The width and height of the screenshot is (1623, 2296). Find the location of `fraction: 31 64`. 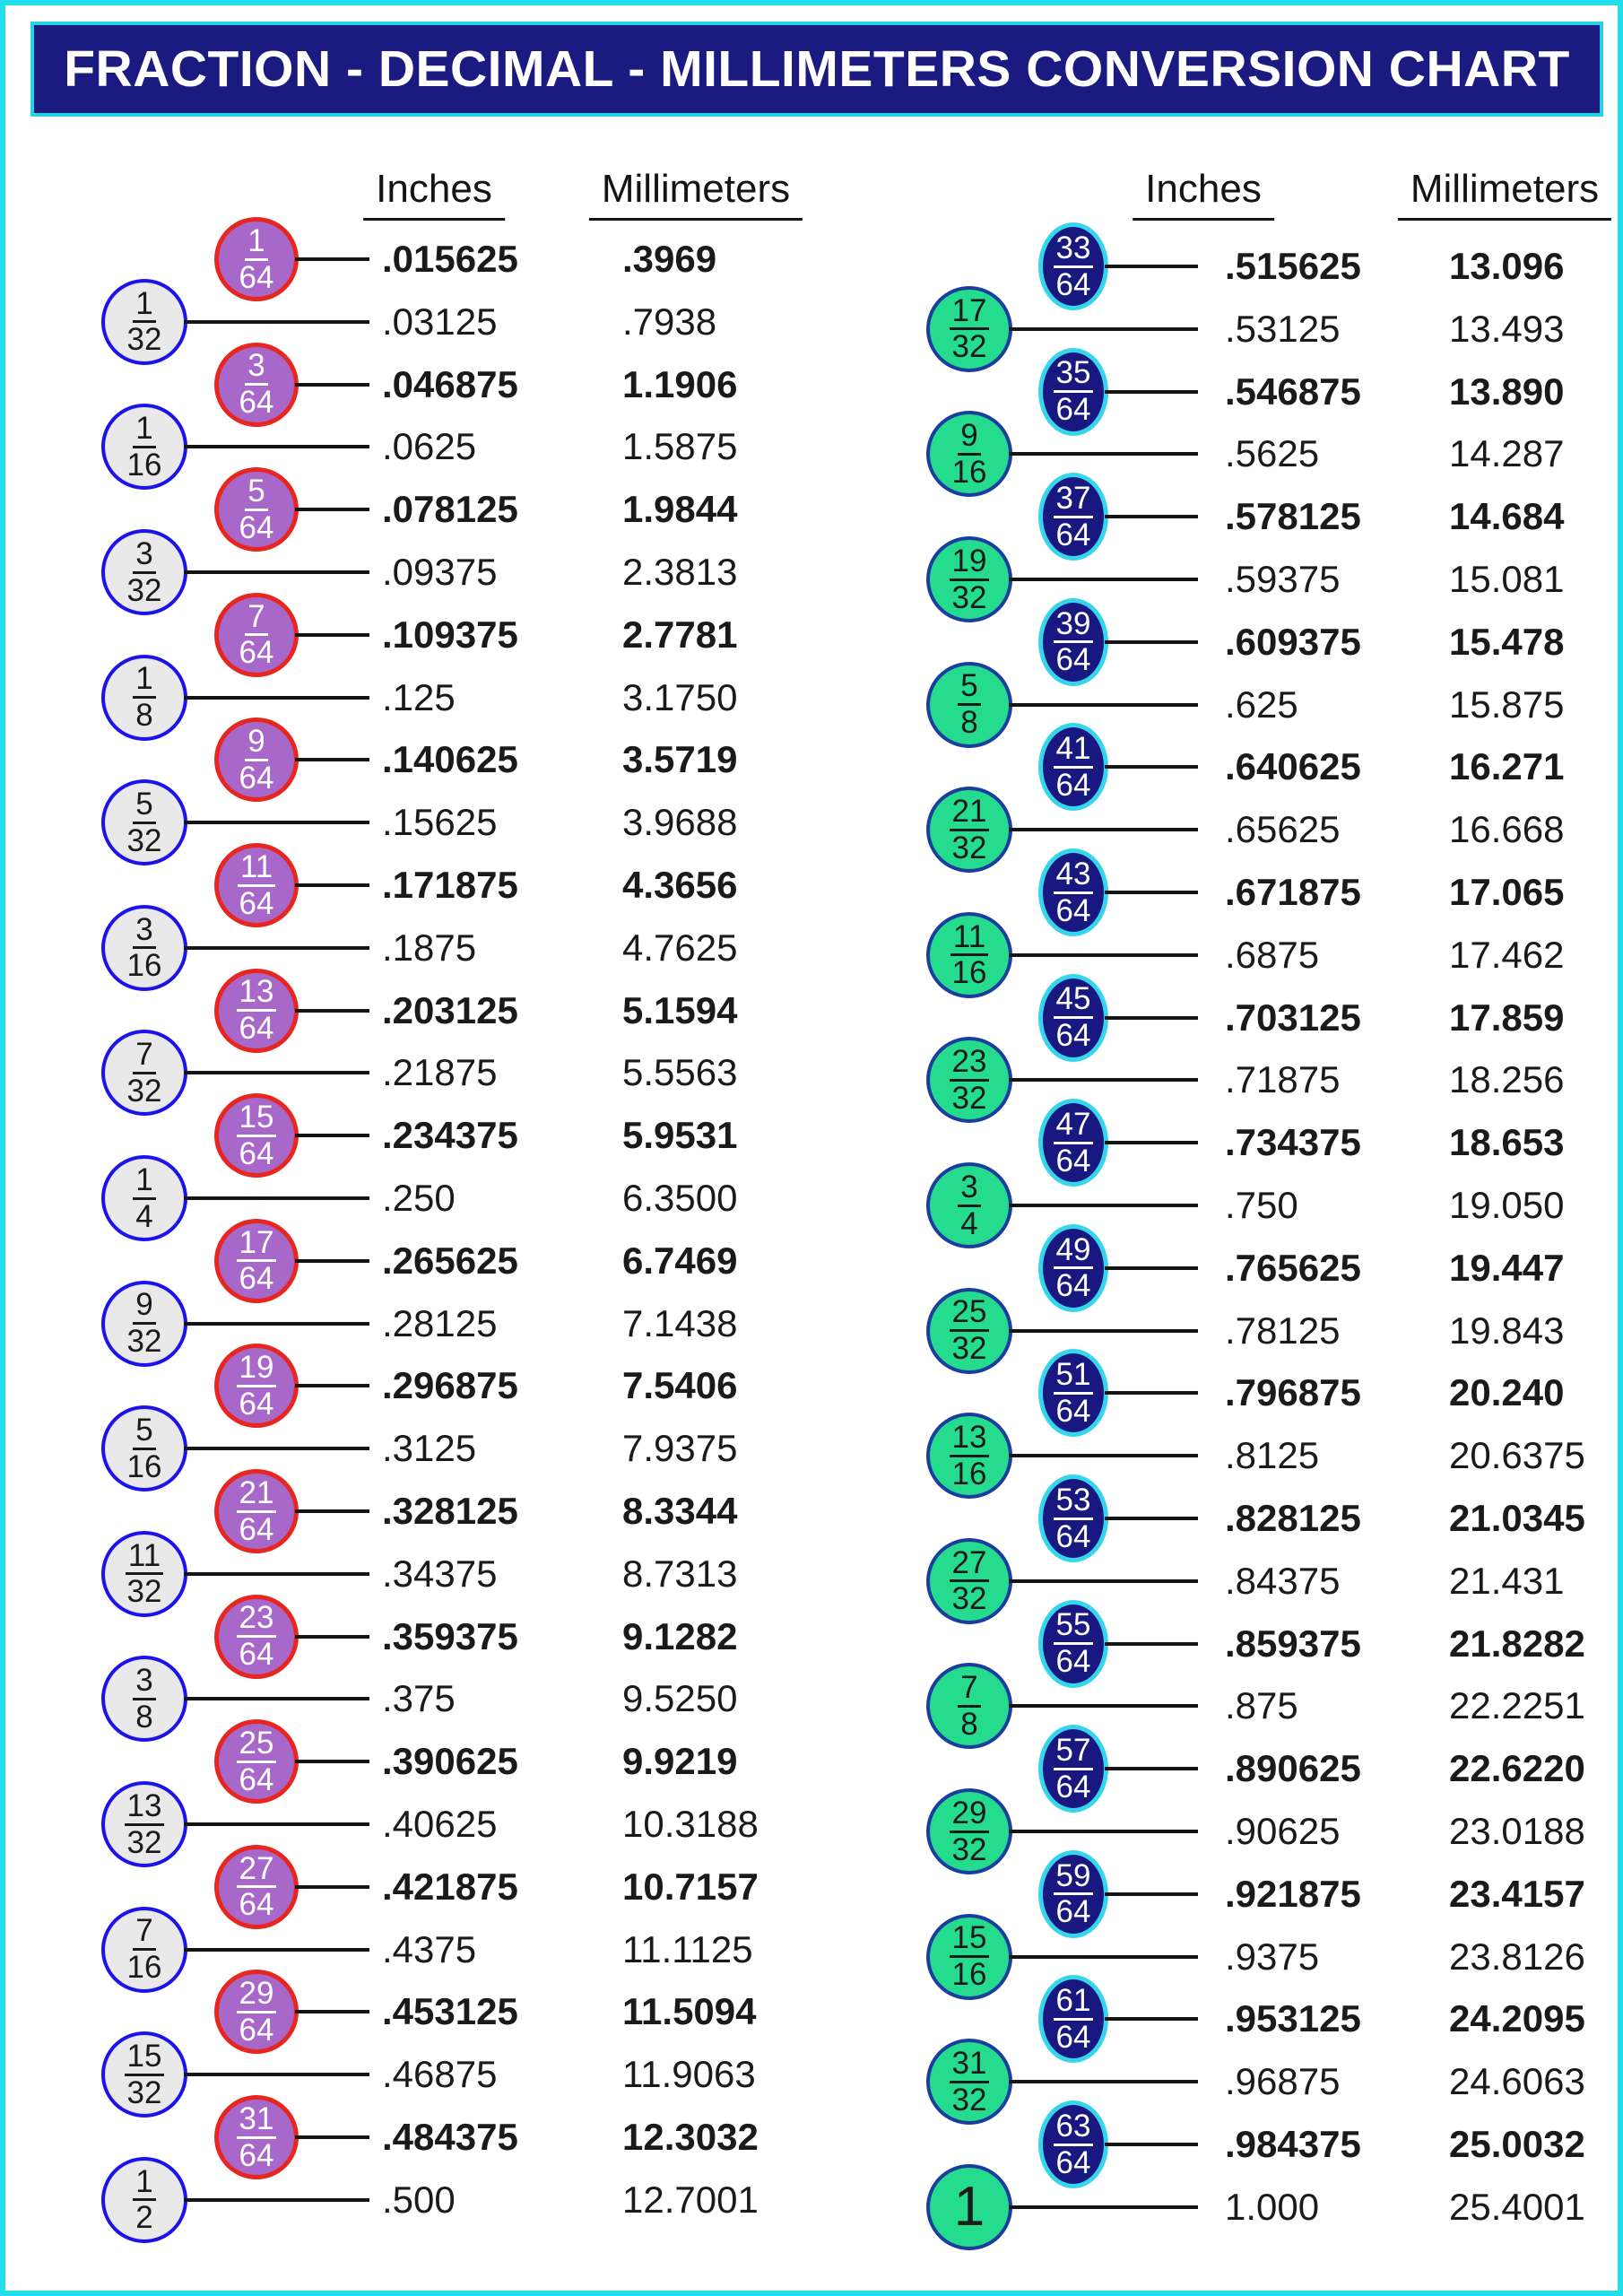

fraction: 31 64 is located at coordinates (256, 2137).